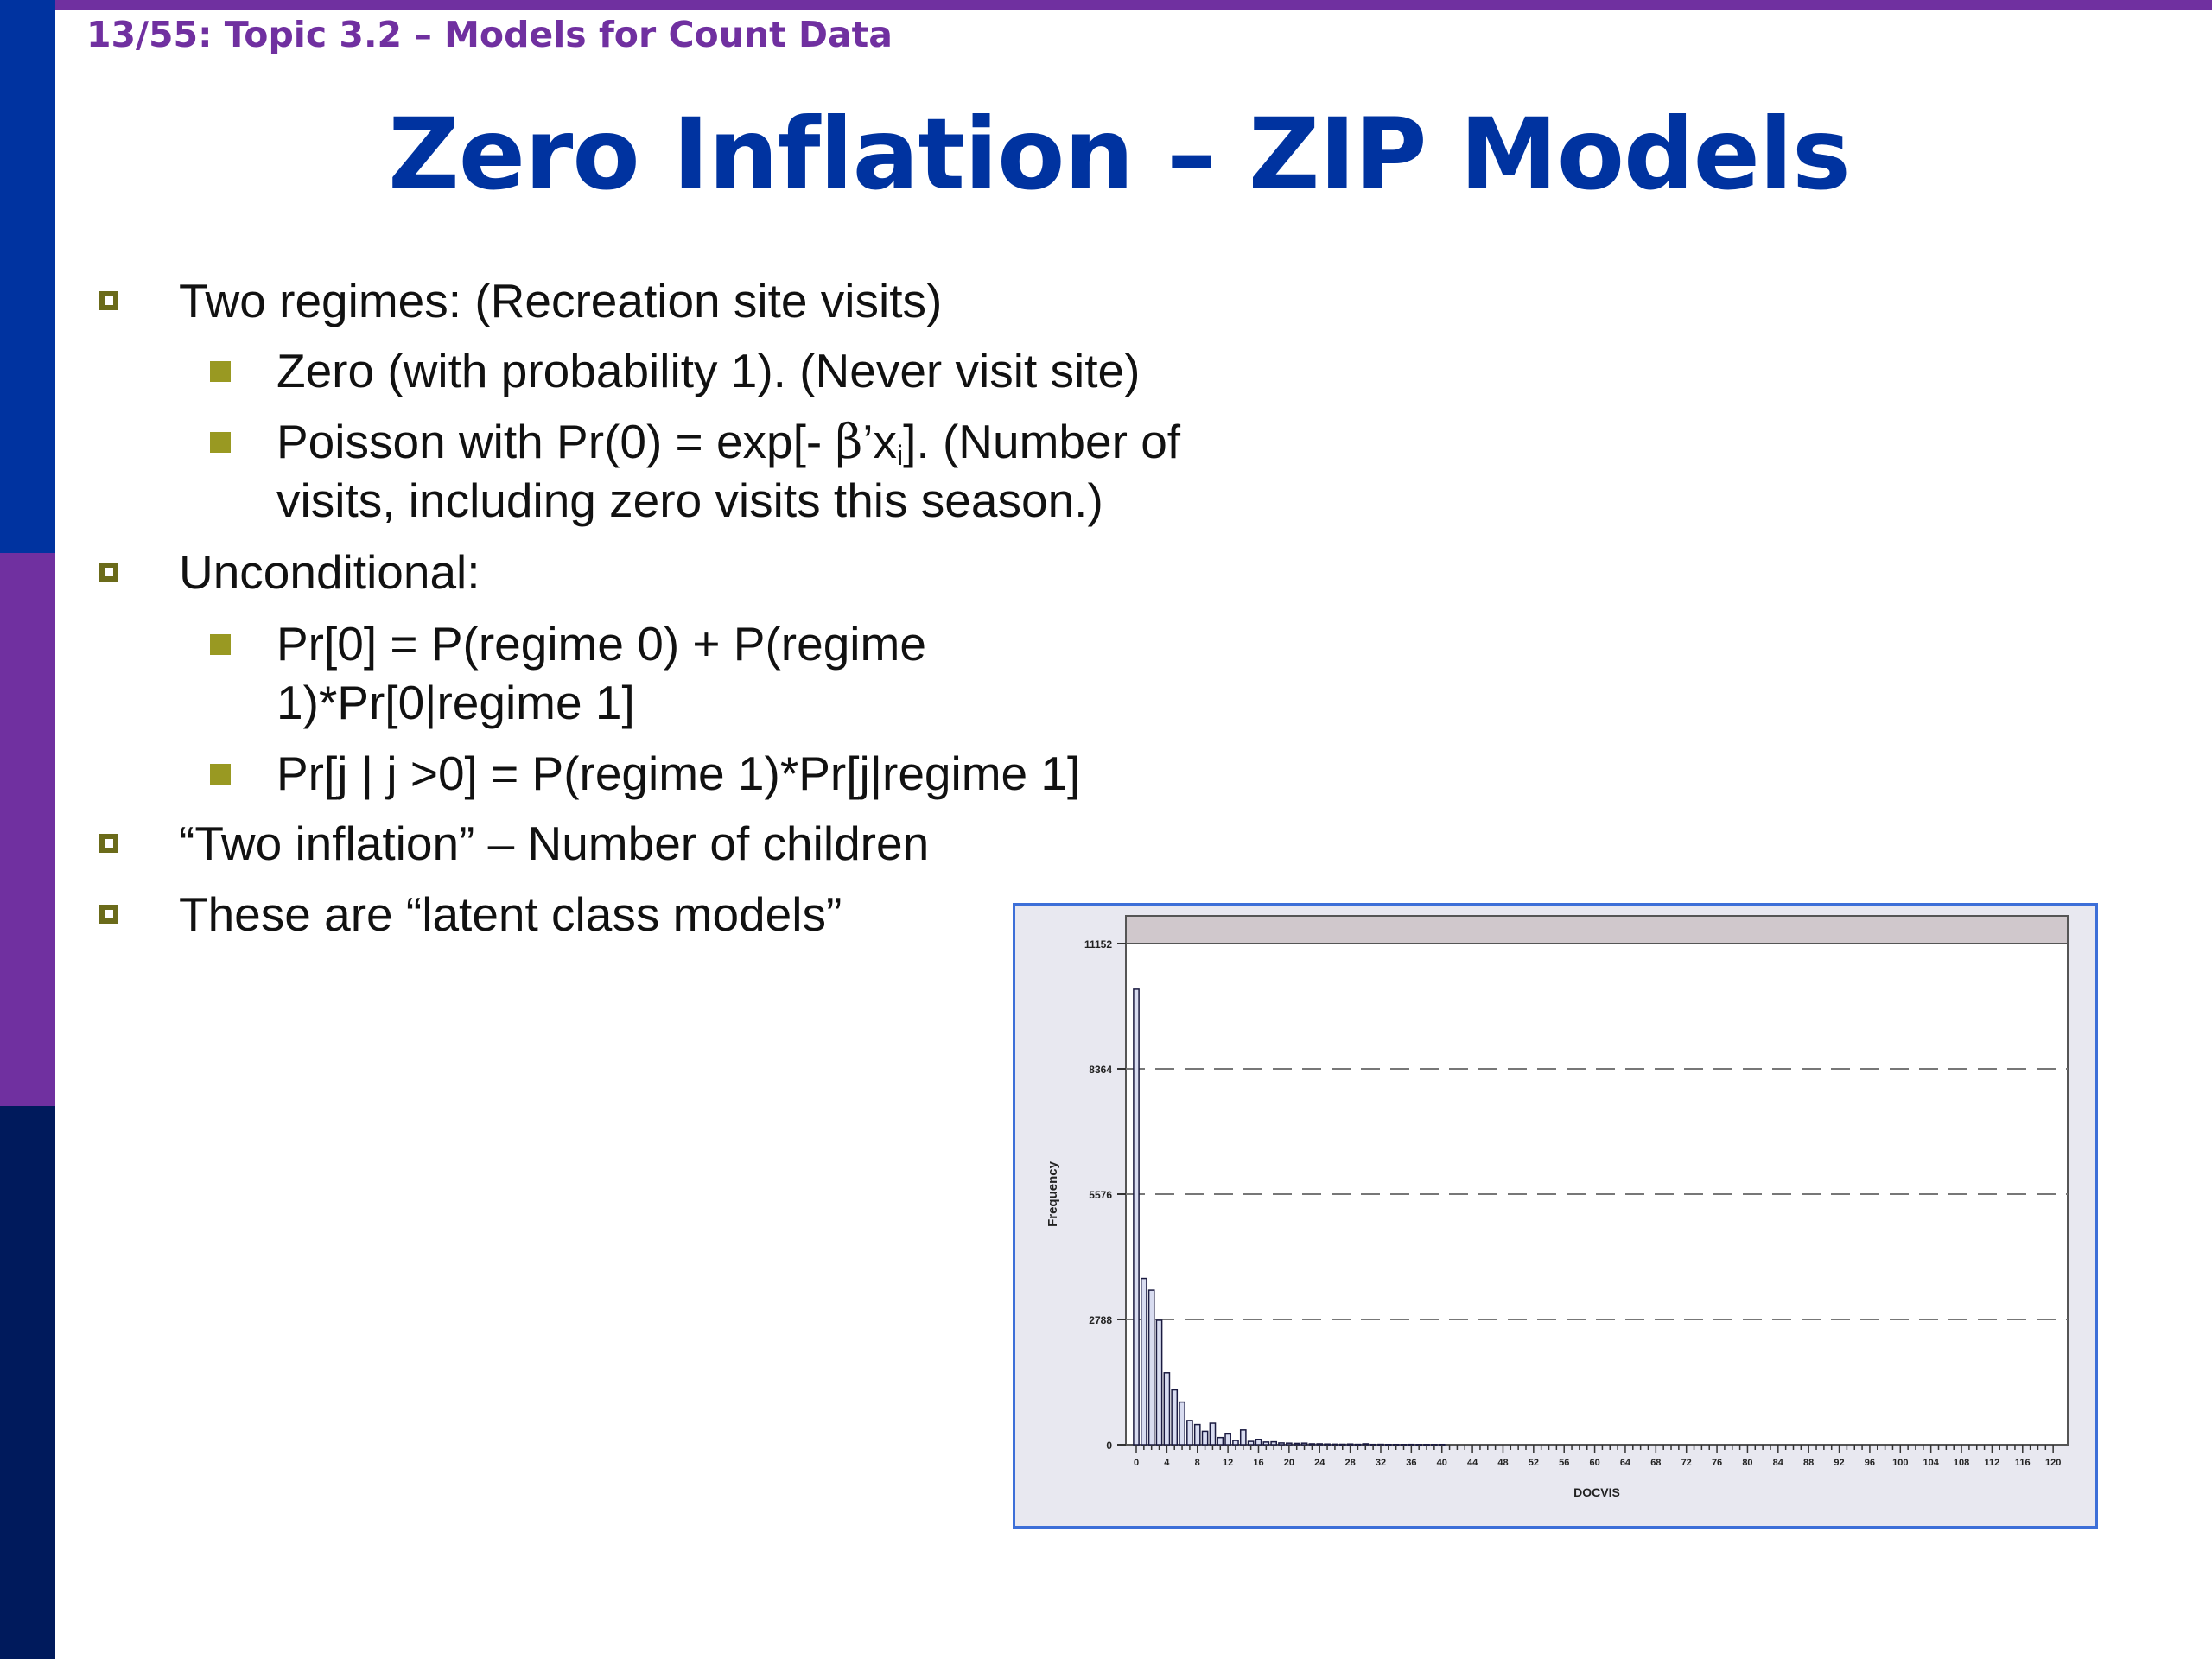 Image resolution: width=2212 pixels, height=1659 pixels. What do you see at coordinates (1197, 1463) in the screenshot?
I see `x-tick-label: 8` at bounding box center [1197, 1463].